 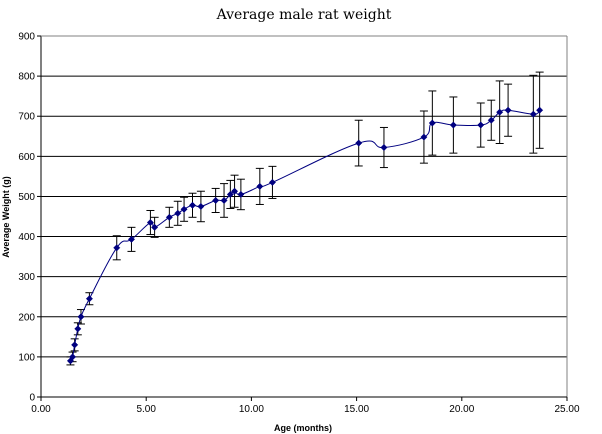 I want to click on y-tick-label: 800, so click(x=26, y=77).